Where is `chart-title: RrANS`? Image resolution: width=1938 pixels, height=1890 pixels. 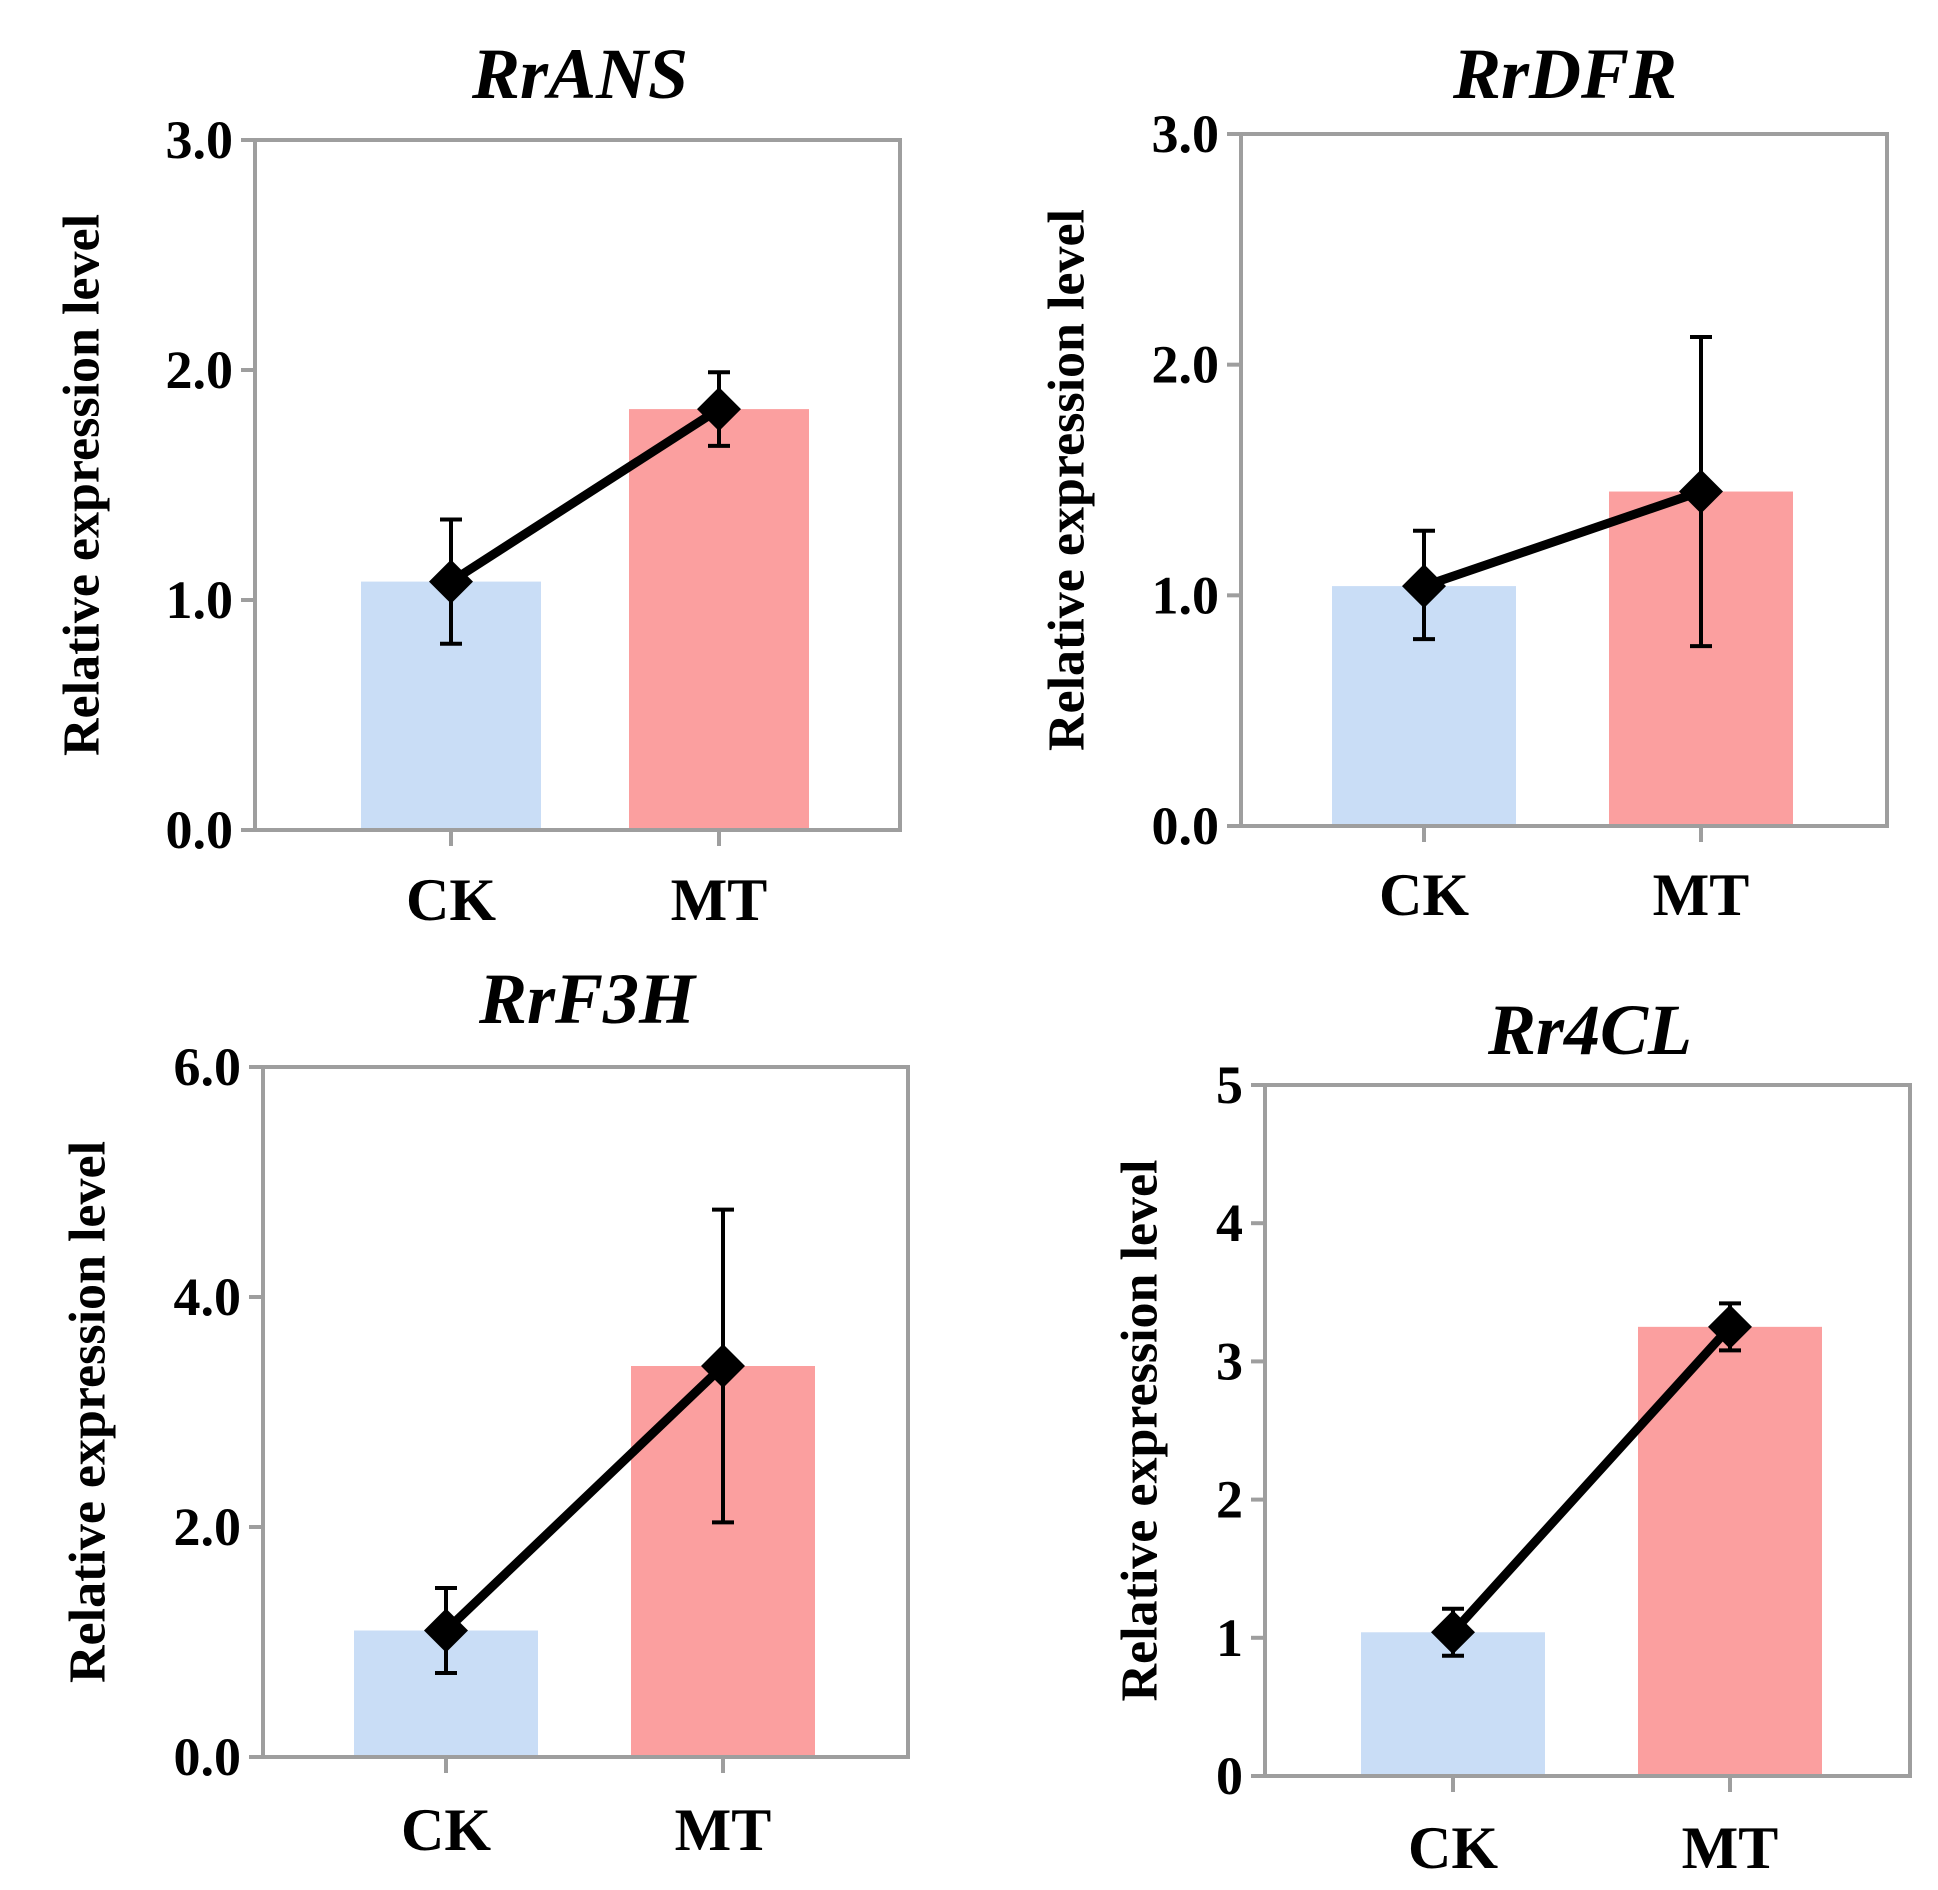
chart-title: RrANS is located at coordinates (579, 74).